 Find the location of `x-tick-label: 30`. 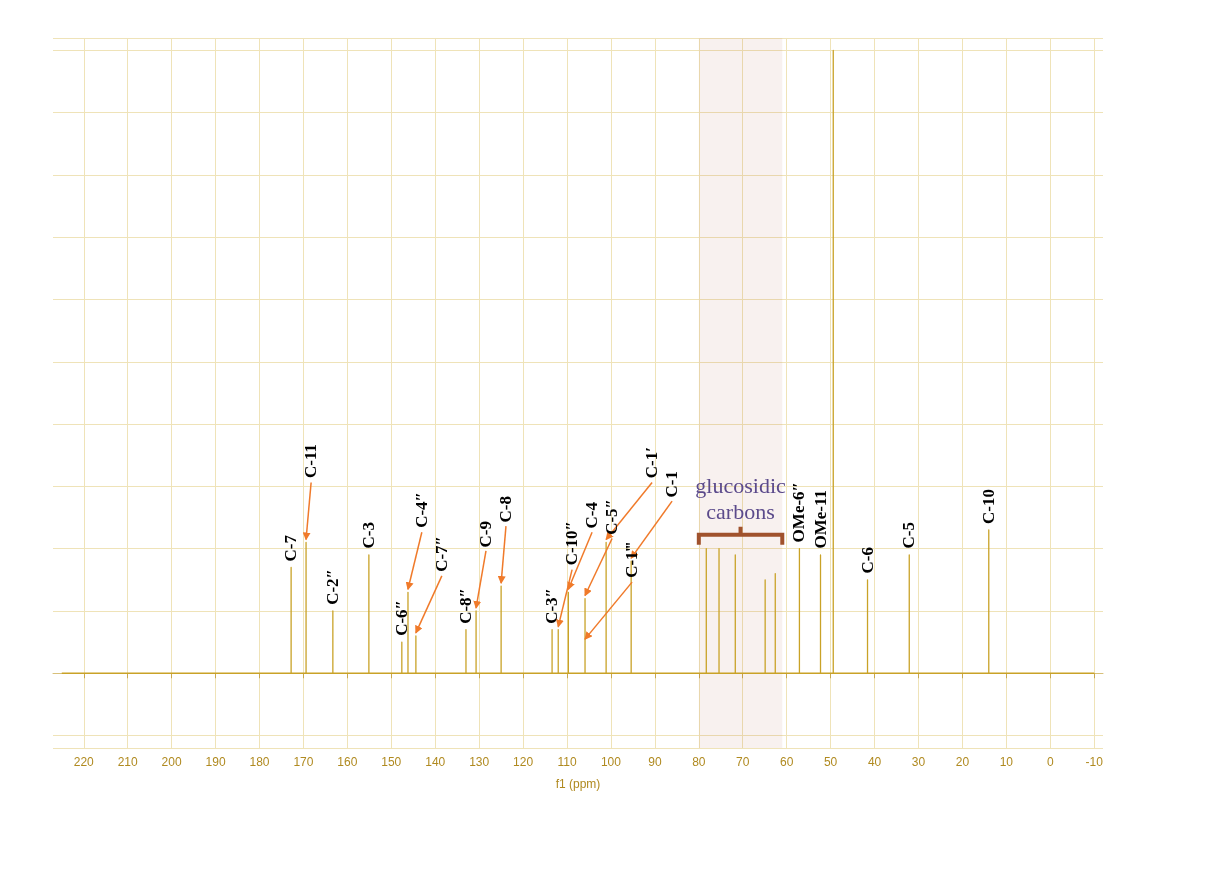

x-tick-label: 30 is located at coordinates (918, 762).